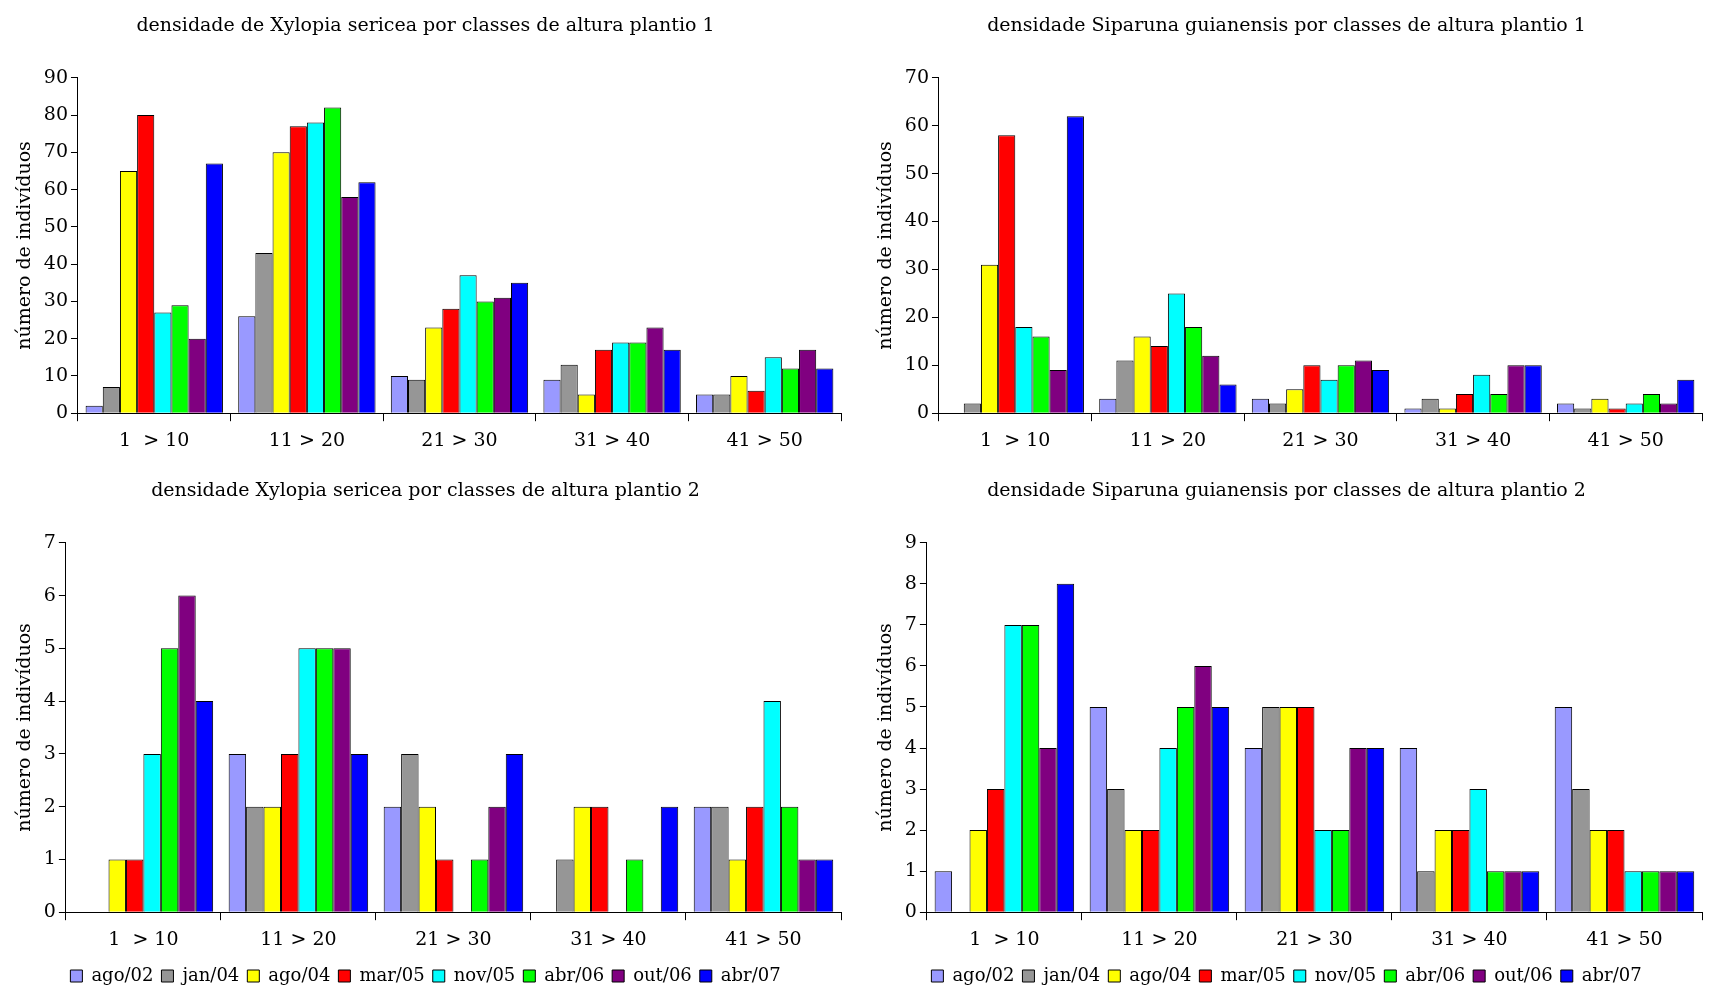 This screenshot has width=1722, height=1000. Describe the element at coordinates (425, 24) in the screenshot. I see `chart-title: densidade de Xylopia sericea por classes de altura plantio 1` at that location.